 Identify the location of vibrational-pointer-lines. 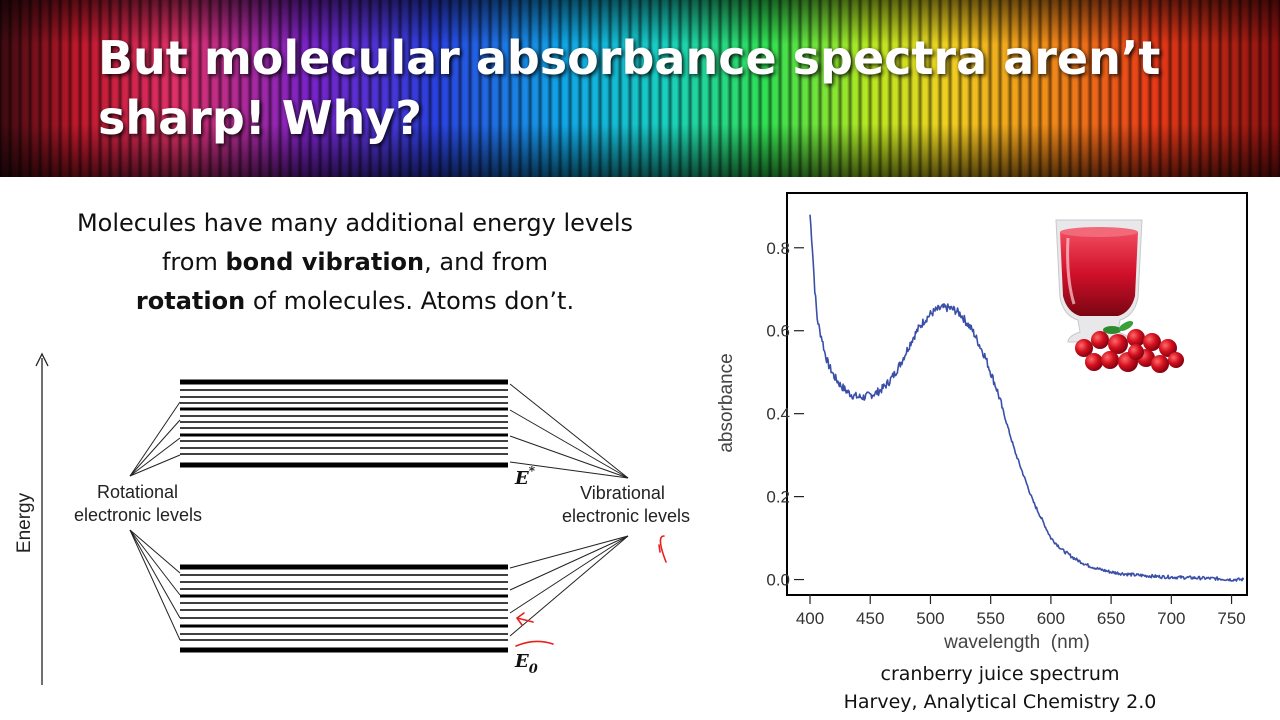
(569, 510).